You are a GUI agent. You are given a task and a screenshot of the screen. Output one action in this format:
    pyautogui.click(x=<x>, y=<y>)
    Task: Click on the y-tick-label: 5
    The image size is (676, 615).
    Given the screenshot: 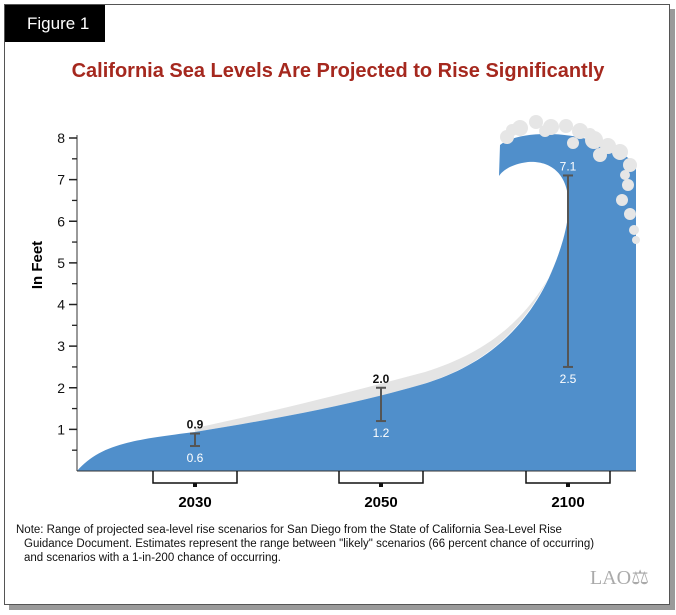 What is the action you would take?
    pyautogui.click(x=61, y=263)
    